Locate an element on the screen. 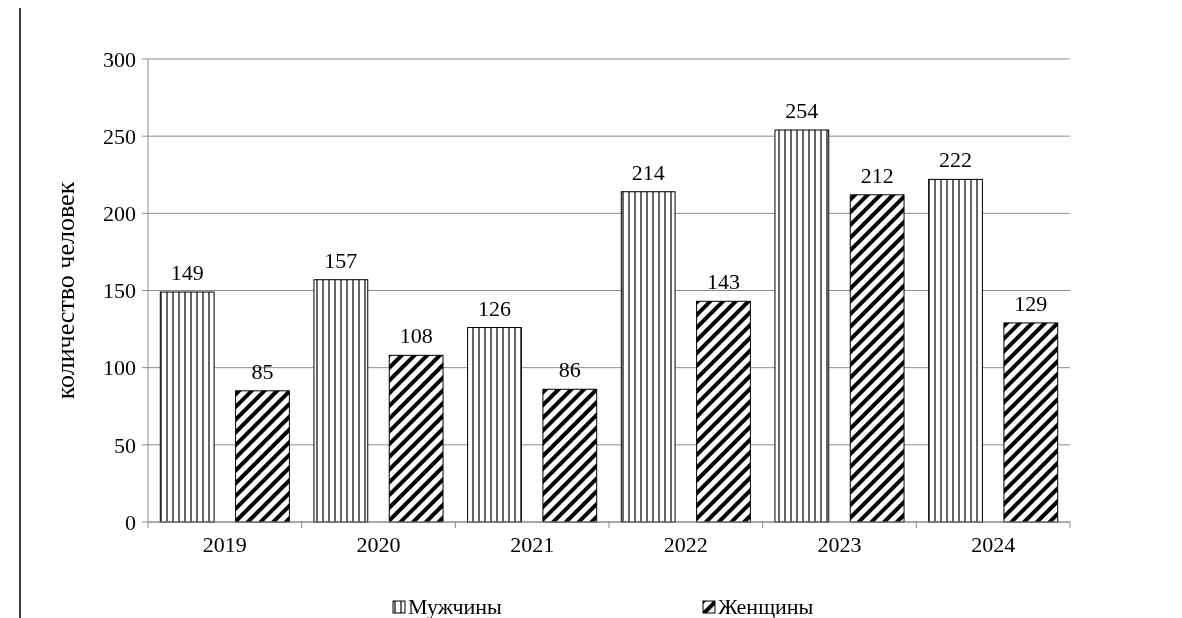 Image resolution: width=1182 pixels, height=618 pixels. x-tick-label: 2022 is located at coordinates (685, 544).